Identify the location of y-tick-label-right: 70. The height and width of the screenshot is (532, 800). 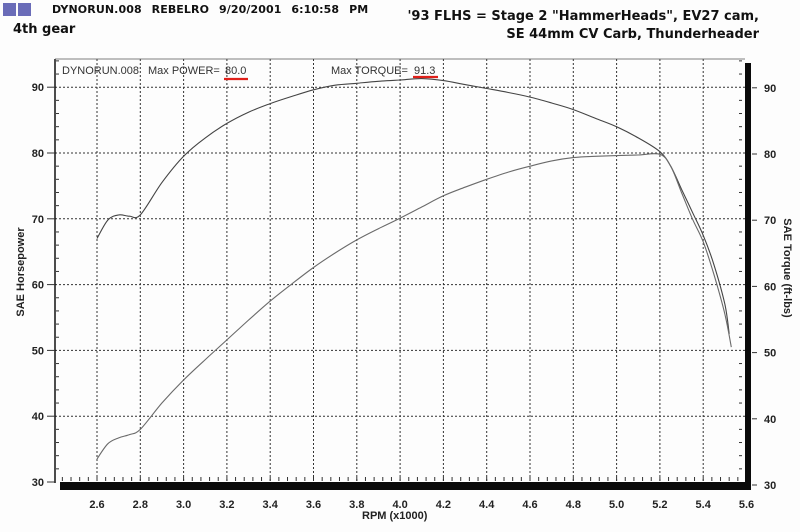
(770, 221).